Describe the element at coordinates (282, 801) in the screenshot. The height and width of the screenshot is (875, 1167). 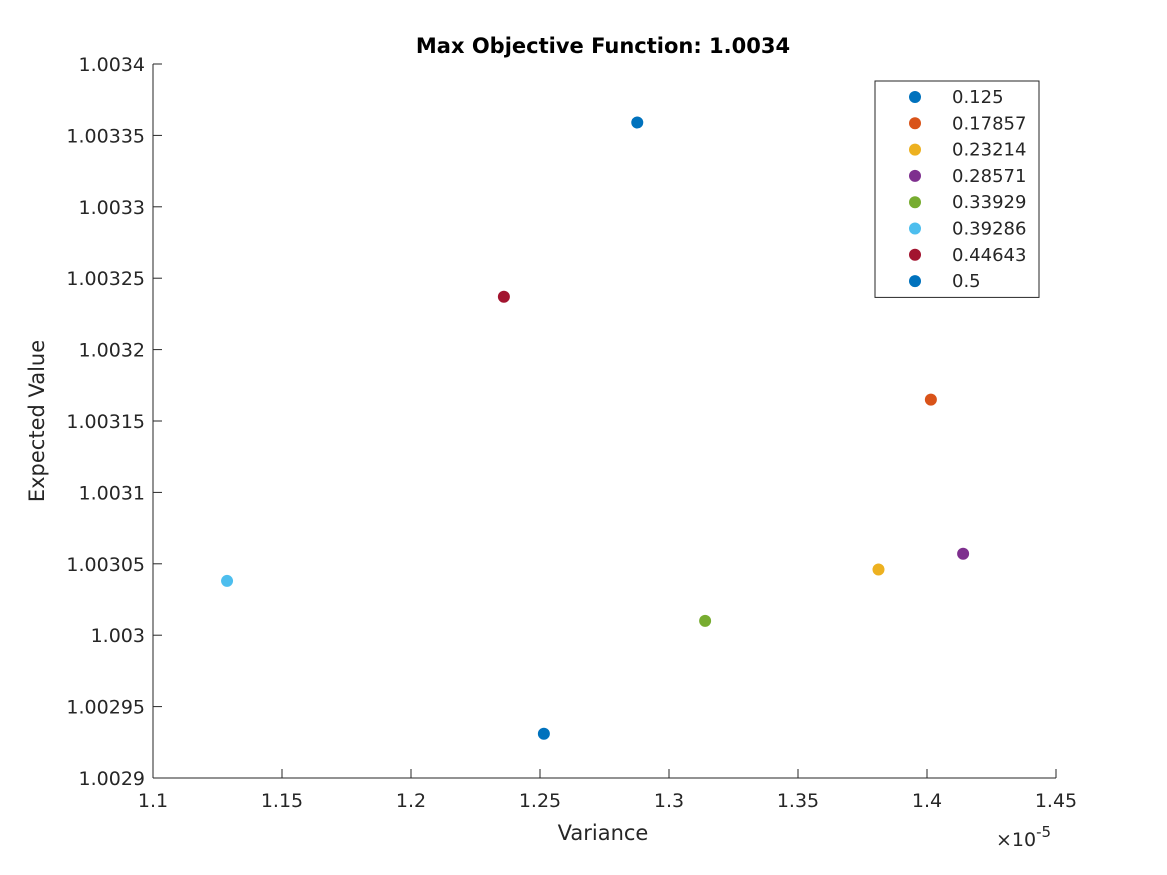
I see `x-tick-label: 1.15` at that location.